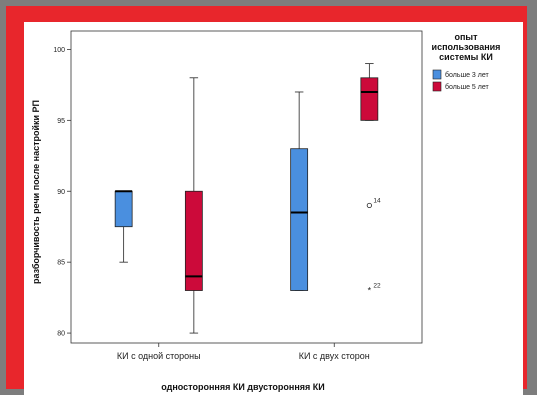  What do you see at coordinates (61, 263) in the screenshot?
I see `y-tick-label: 85` at bounding box center [61, 263].